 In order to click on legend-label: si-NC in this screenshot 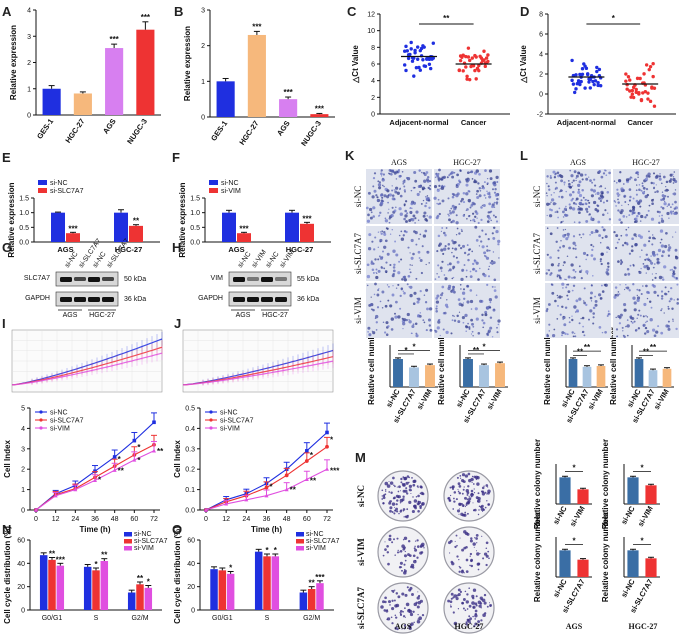, I will do `click(315, 534)`.